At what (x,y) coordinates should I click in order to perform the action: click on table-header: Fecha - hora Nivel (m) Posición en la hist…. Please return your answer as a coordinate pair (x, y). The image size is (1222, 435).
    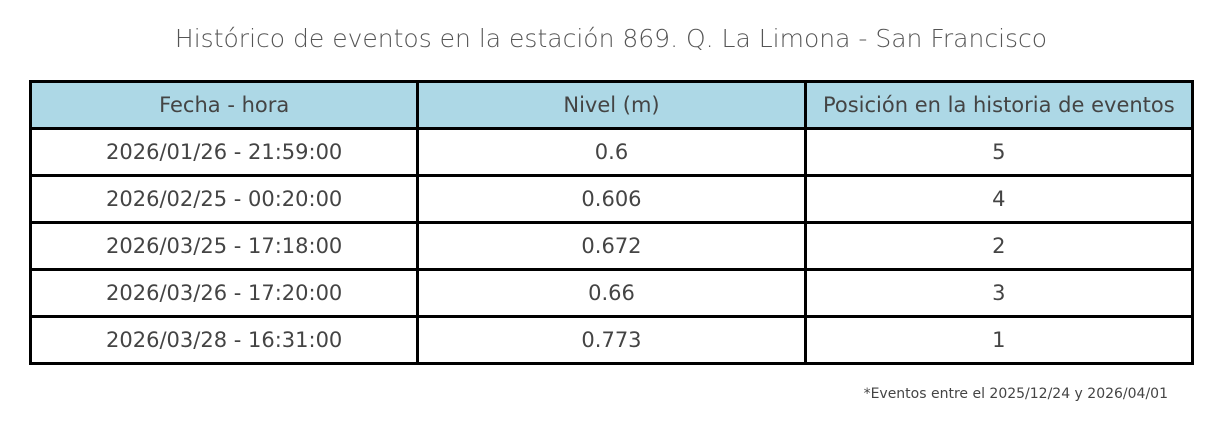
    Looking at the image, I should click on (611, 105).